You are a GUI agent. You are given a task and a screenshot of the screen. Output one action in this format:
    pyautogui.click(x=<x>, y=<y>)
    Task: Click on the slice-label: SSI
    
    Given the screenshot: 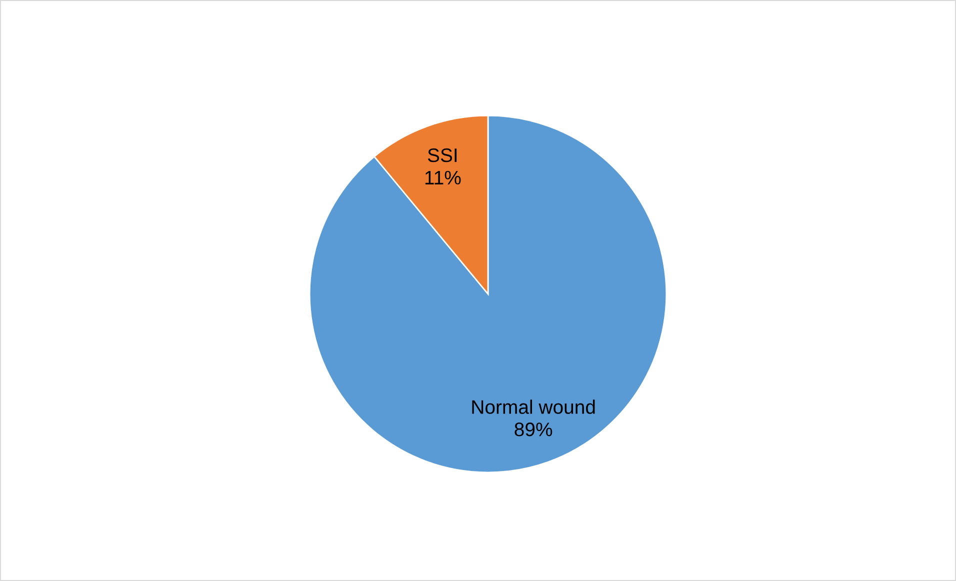 What is the action you would take?
    pyautogui.click(x=442, y=155)
    